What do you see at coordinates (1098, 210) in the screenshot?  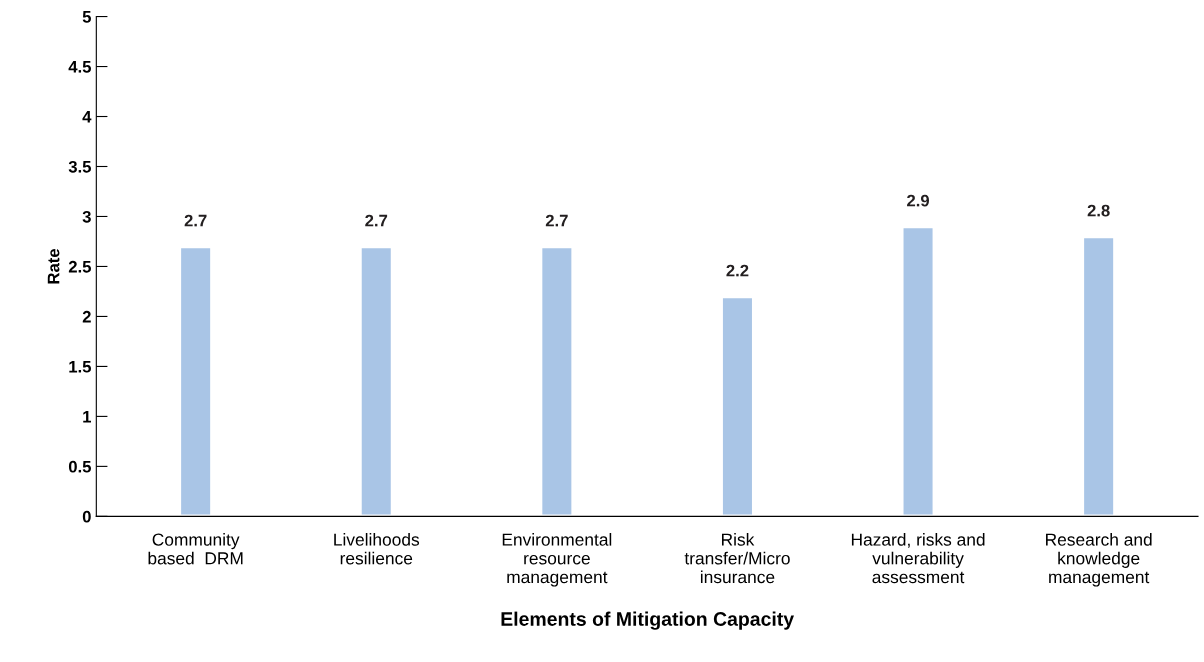 I see `data-label: 2.8` at bounding box center [1098, 210].